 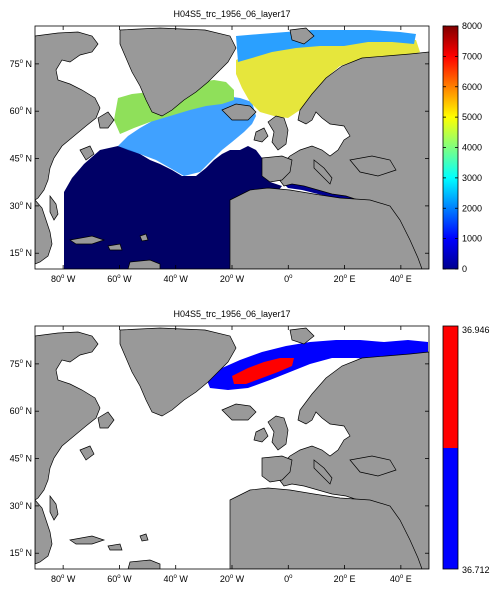 What do you see at coordinates (112, 279) in the screenshot?
I see `top-lon-tick-label-number: 60` at bounding box center [112, 279].